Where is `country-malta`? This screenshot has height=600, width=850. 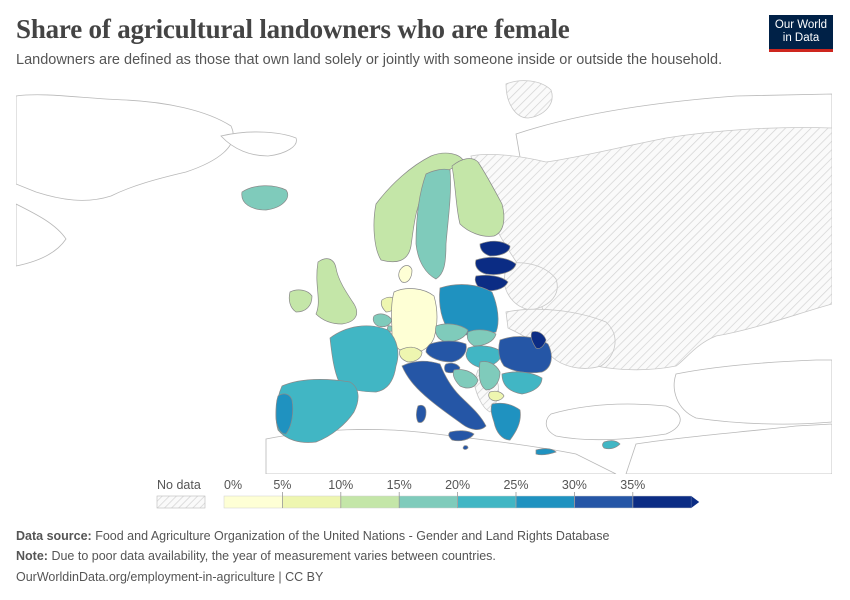
country-malta is located at coordinates (465, 447).